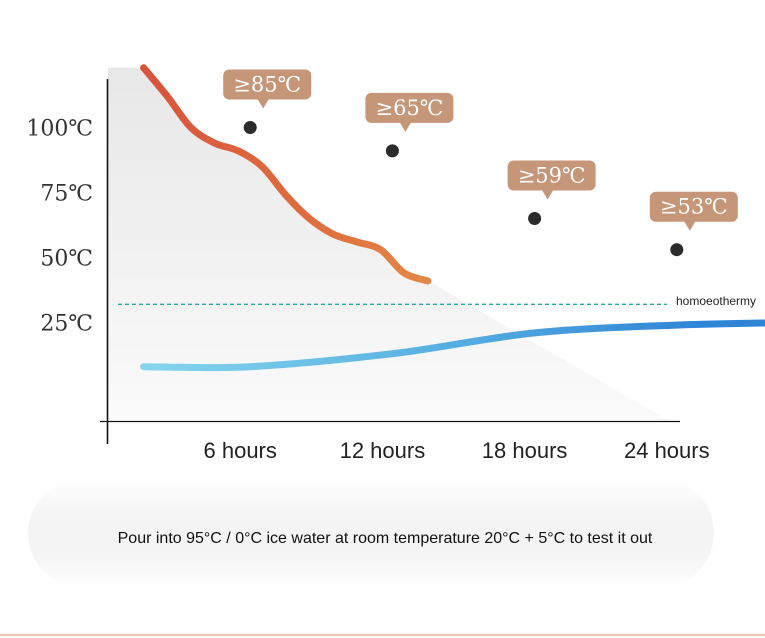  I want to click on value-callout: ≥65℃, so click(409, 112).